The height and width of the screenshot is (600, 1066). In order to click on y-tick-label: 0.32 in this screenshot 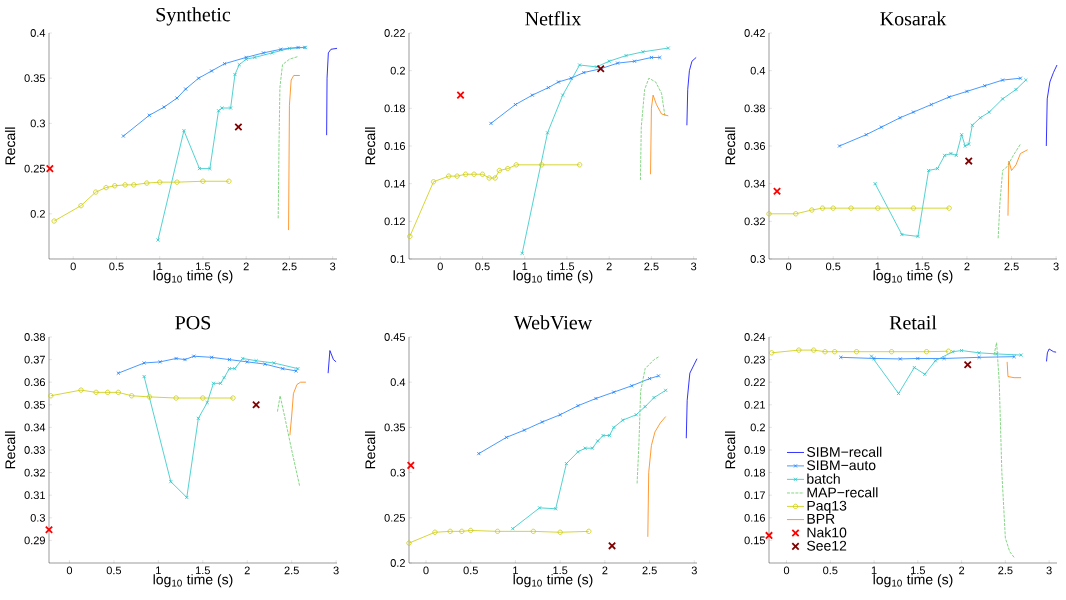, I will do `click(754, 221)`.